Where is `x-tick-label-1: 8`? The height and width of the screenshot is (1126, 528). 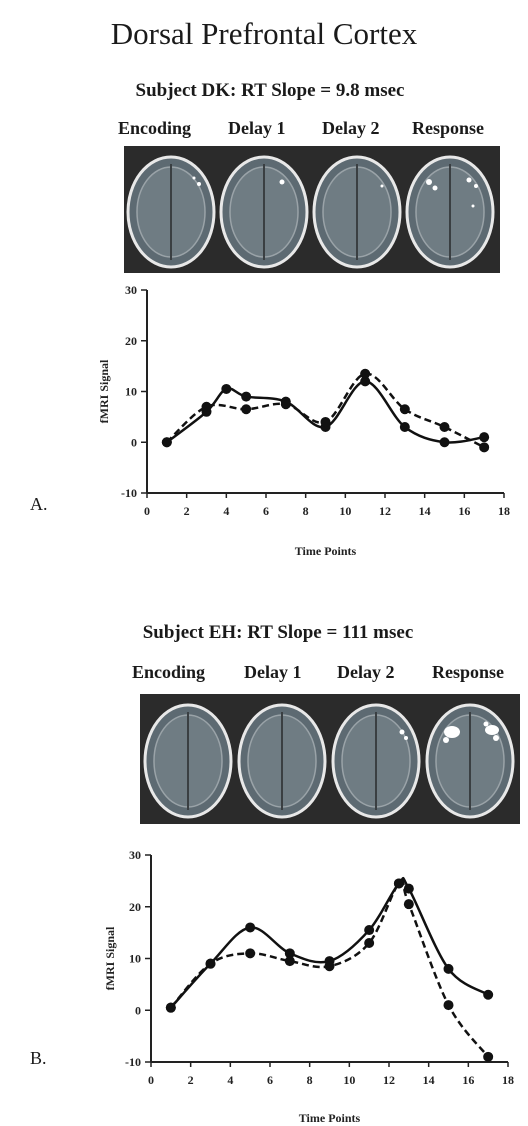
x-tick-label-1: 8 is located at coordinates (310, 1080).